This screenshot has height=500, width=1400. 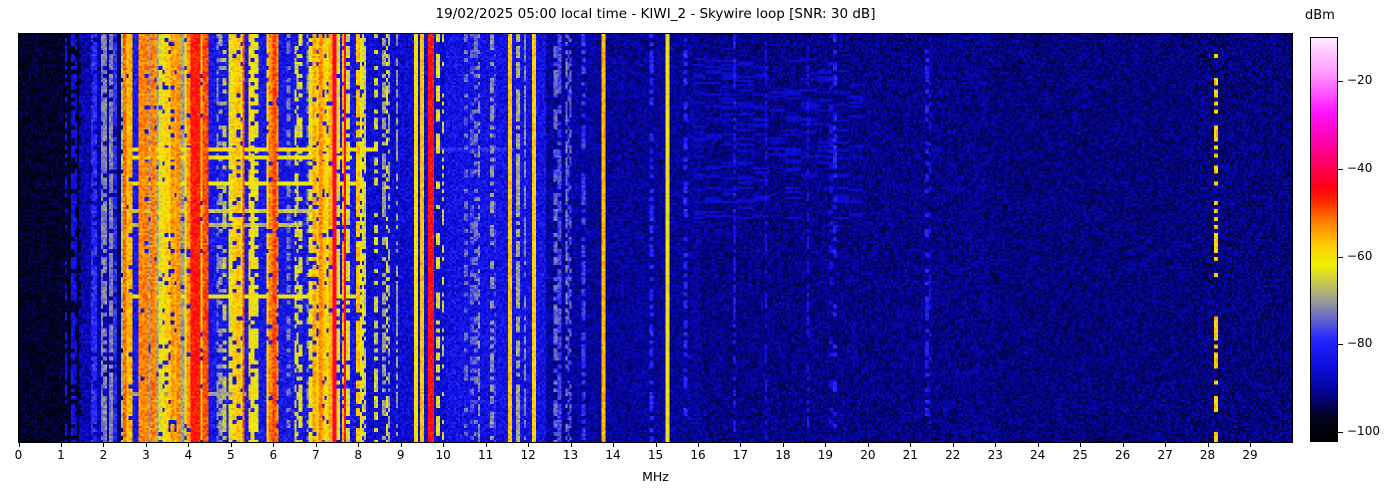 What do you see at coordinates (783, 455) in the screenshot?
I see `x-tick-label: 18` at bounding box center [783, 455].